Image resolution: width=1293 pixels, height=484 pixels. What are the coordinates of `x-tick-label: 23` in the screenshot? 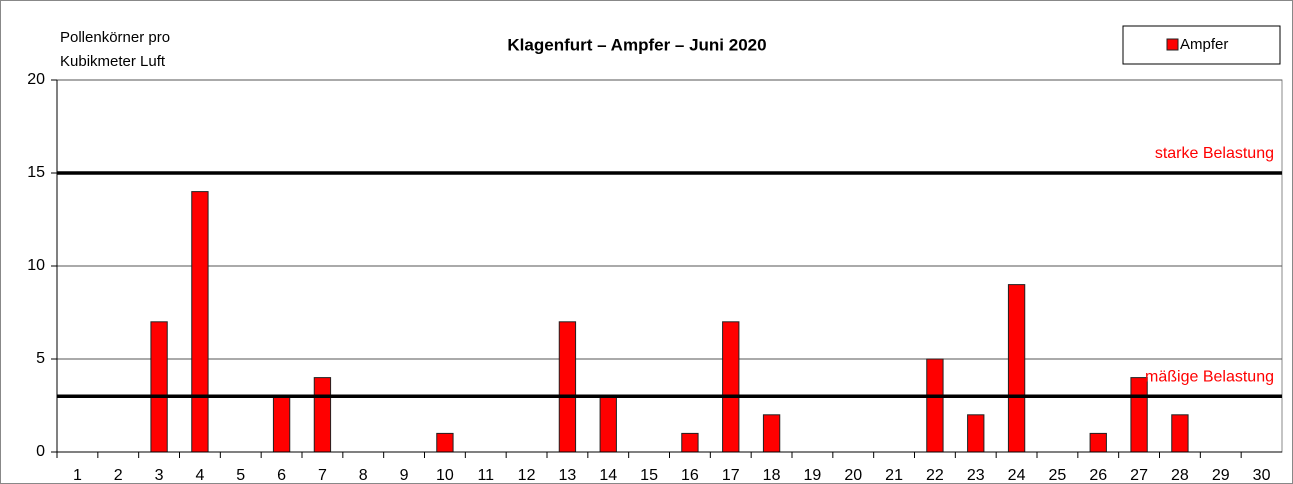 It's located at (976, 475).